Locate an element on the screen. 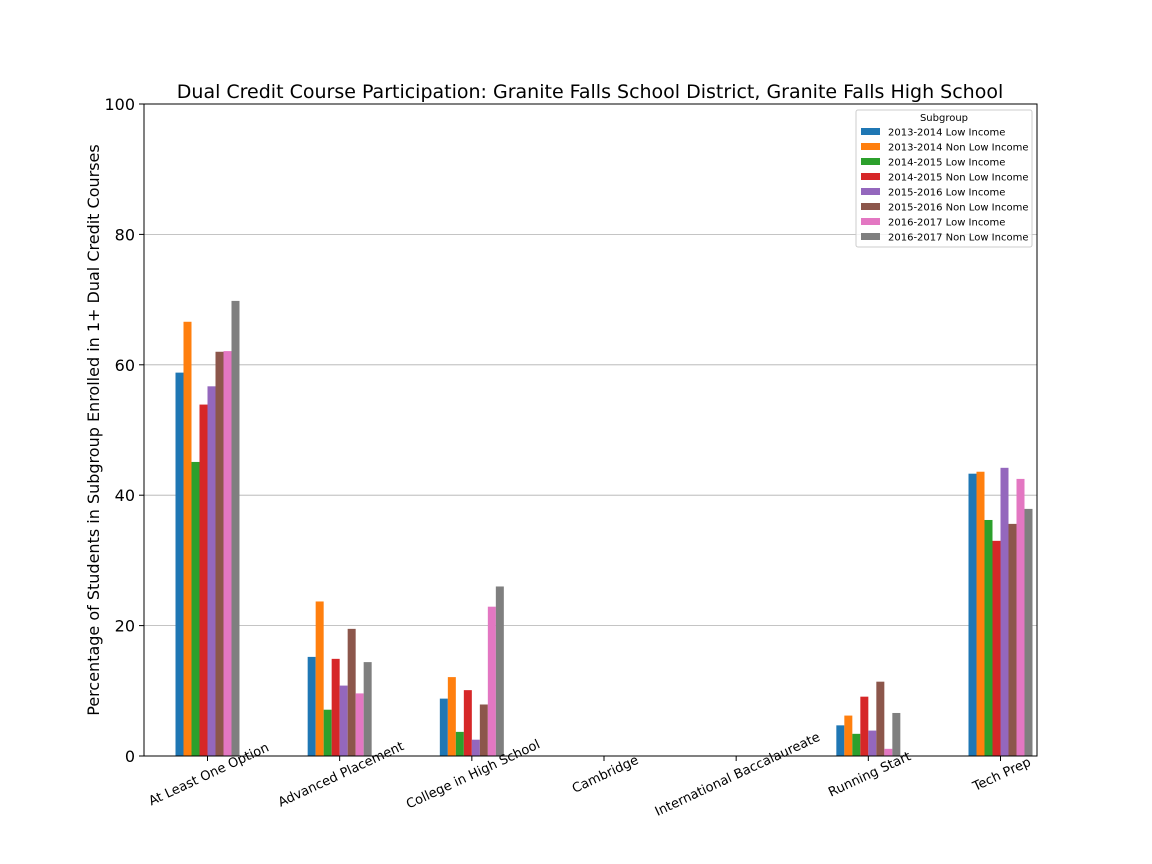 The height and width of the screenshot is (864, 1152). y-tick-label: 80 is located at coordinates (125, 234).